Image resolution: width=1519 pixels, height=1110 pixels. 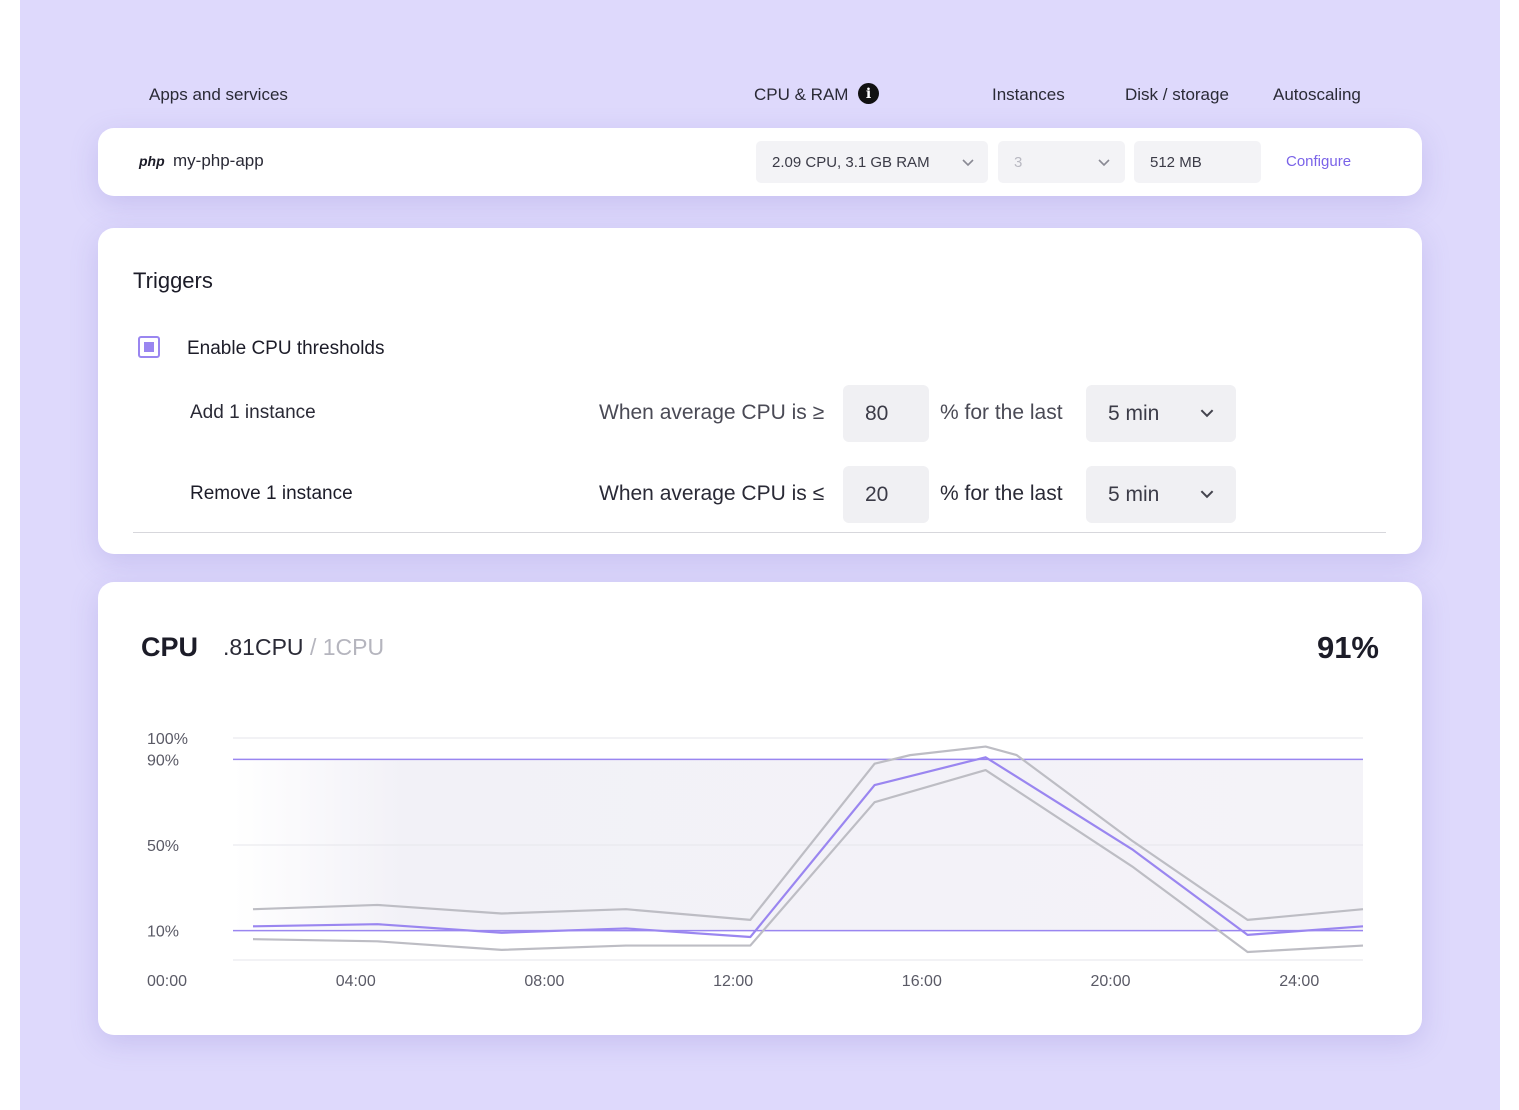 I want to click on cpu-total: 1CPU, so click(x=353, y=647).